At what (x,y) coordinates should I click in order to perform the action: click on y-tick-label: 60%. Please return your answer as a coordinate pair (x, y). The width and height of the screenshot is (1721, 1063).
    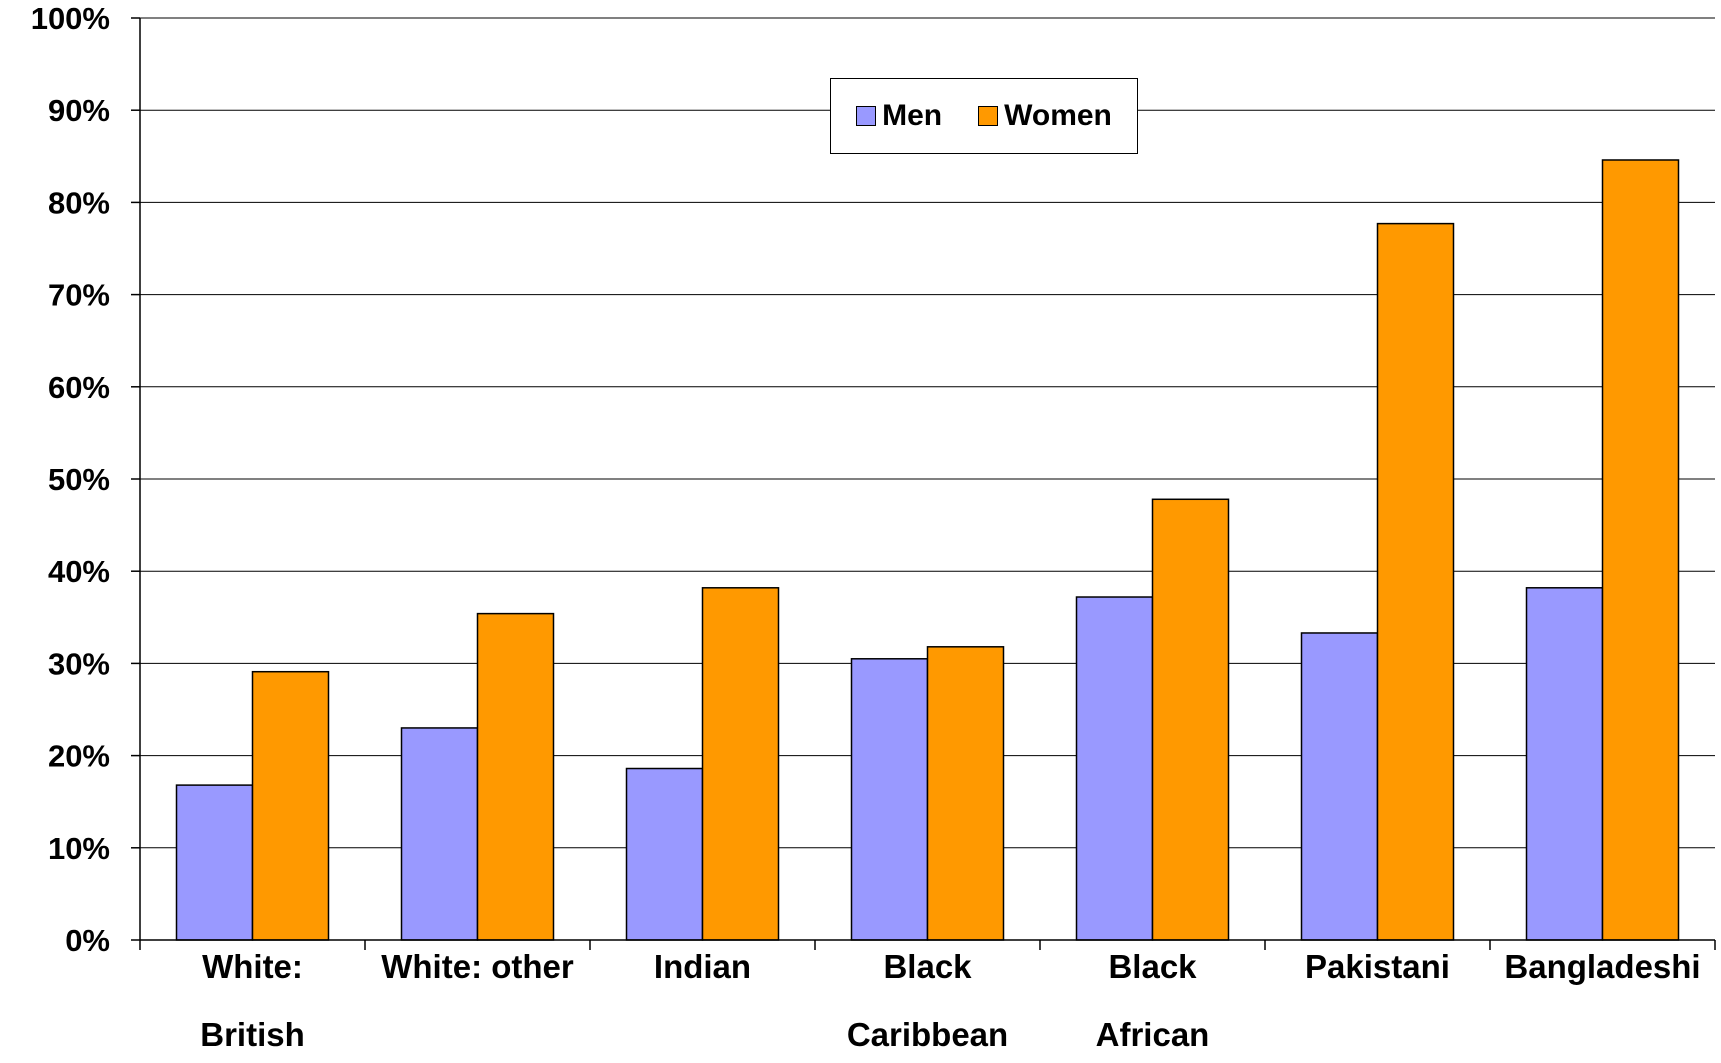
    Looking at the image, I should click on (79, 387).